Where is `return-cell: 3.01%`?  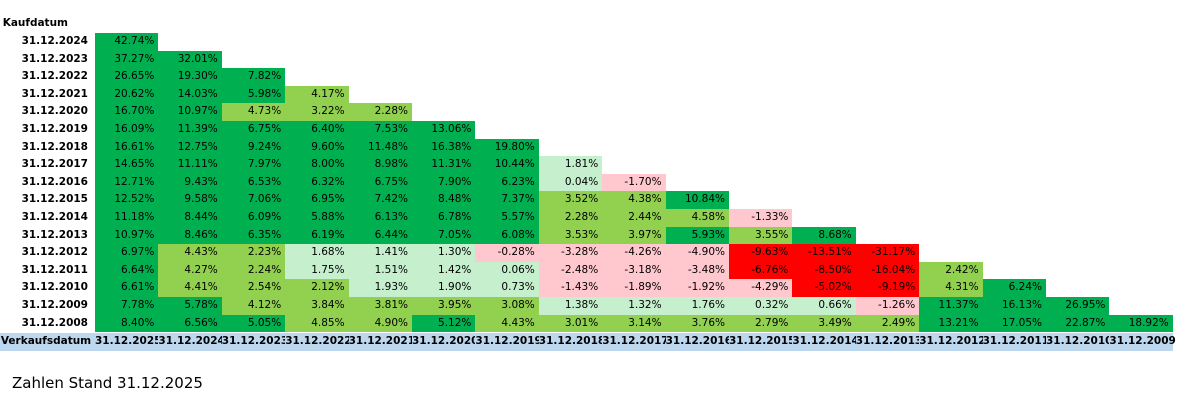 return-cell: 3.01% is located at coordinates (570, 323).